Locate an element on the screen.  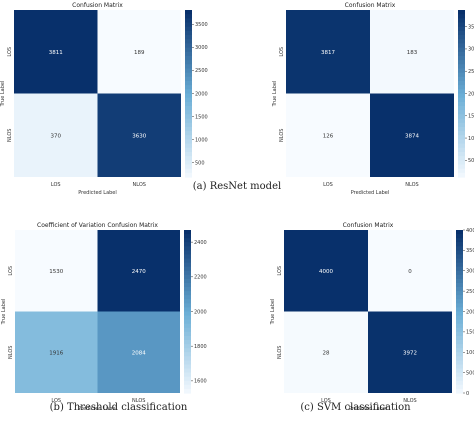
cell-value-label: 3630 is located at coordinates (139, 136).